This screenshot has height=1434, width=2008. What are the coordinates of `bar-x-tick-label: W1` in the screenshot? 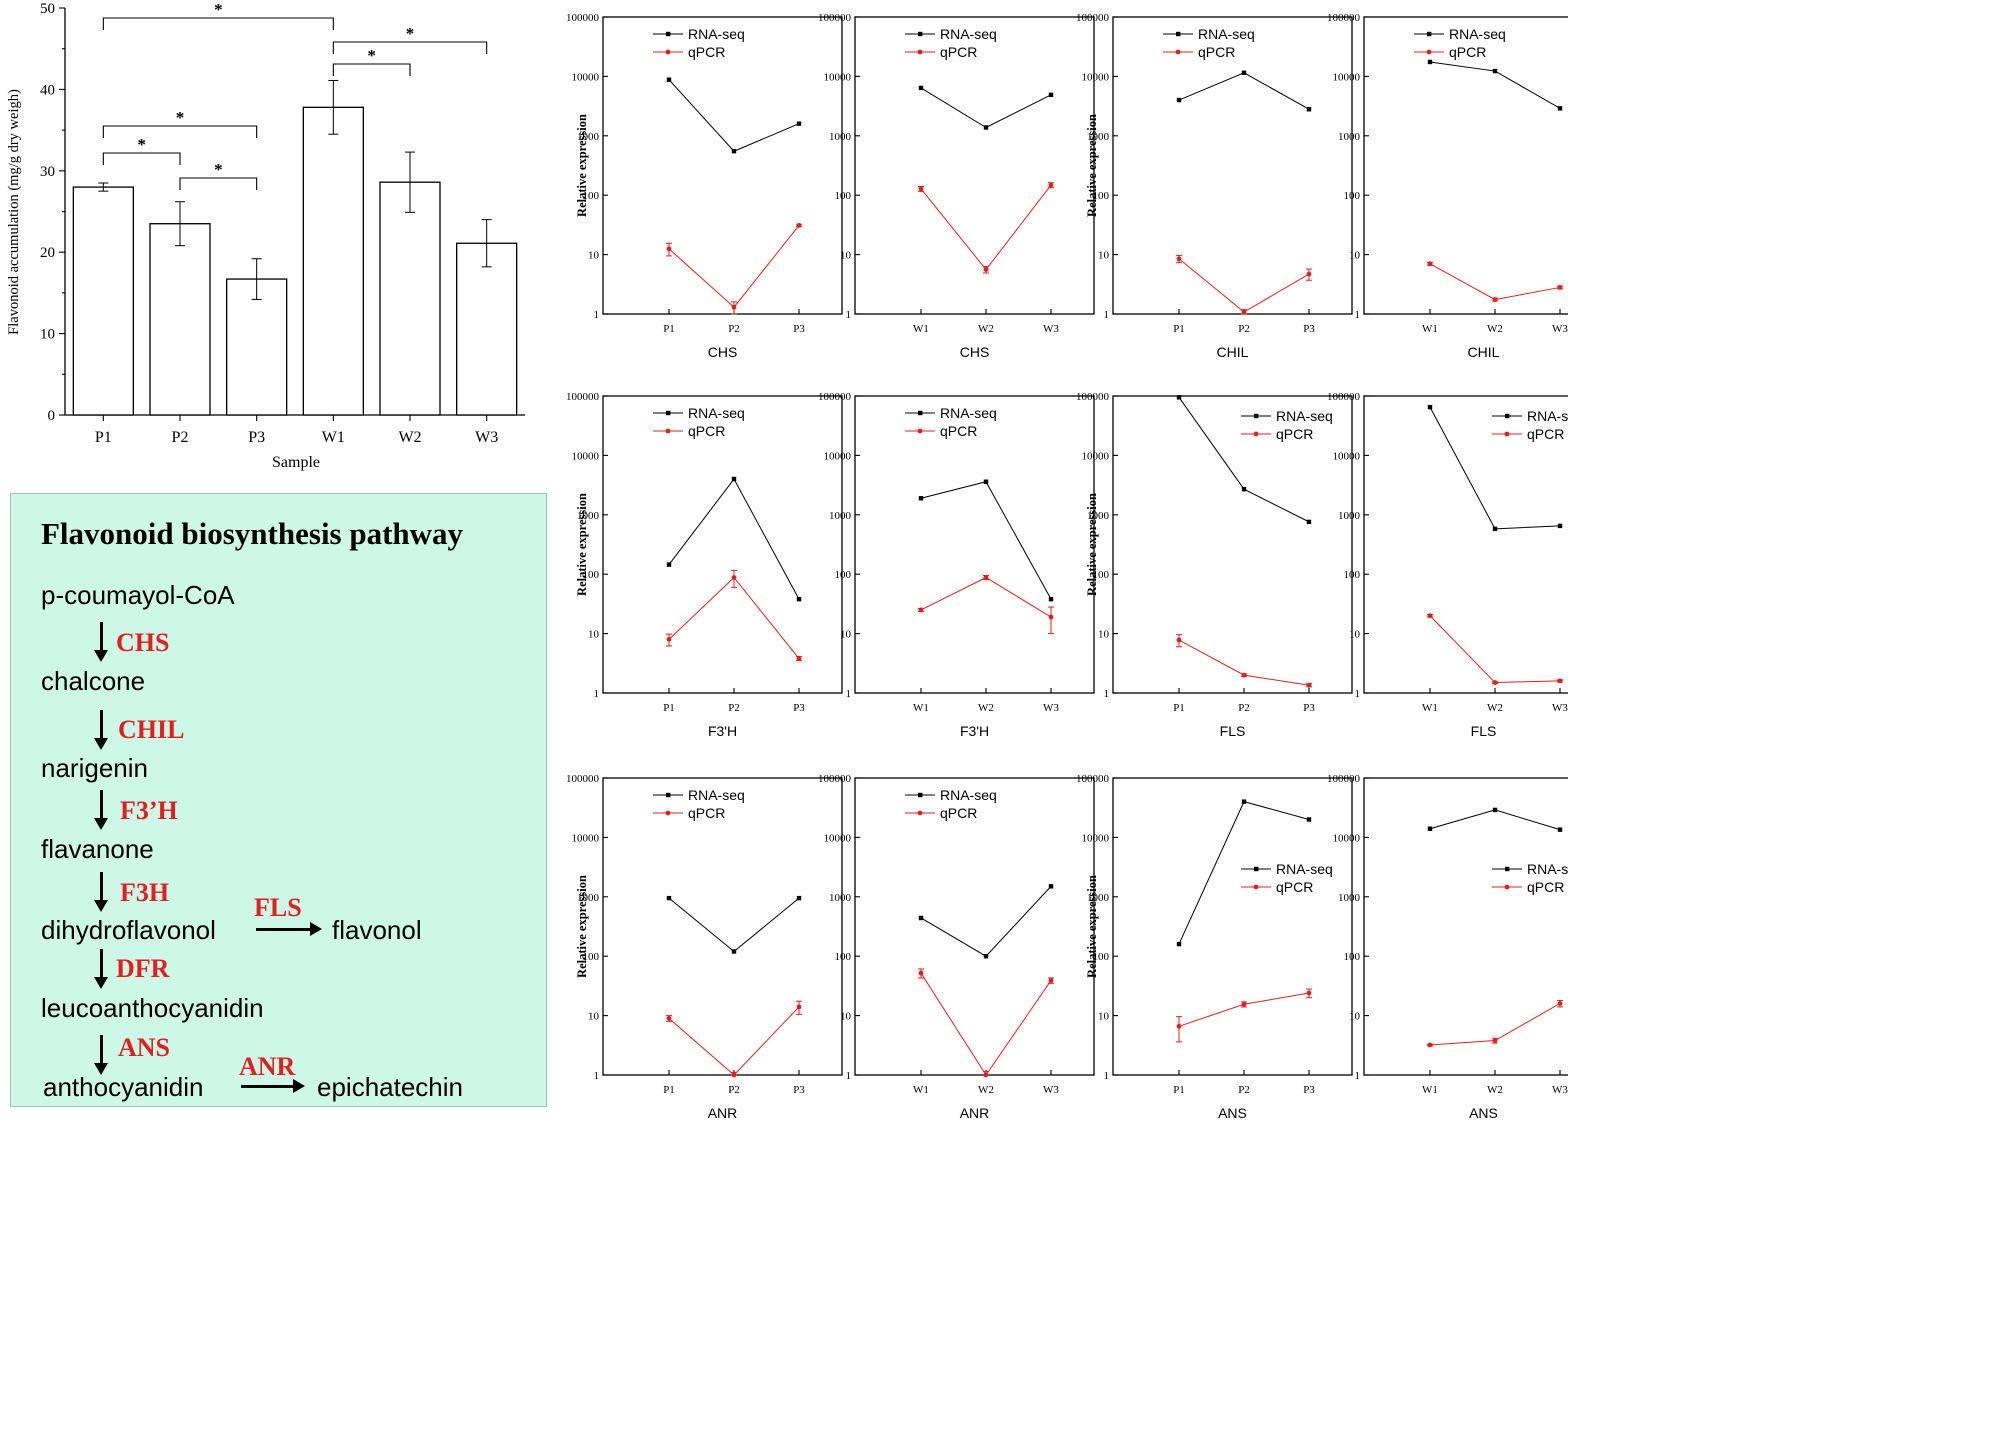 It's located at (333, 437).